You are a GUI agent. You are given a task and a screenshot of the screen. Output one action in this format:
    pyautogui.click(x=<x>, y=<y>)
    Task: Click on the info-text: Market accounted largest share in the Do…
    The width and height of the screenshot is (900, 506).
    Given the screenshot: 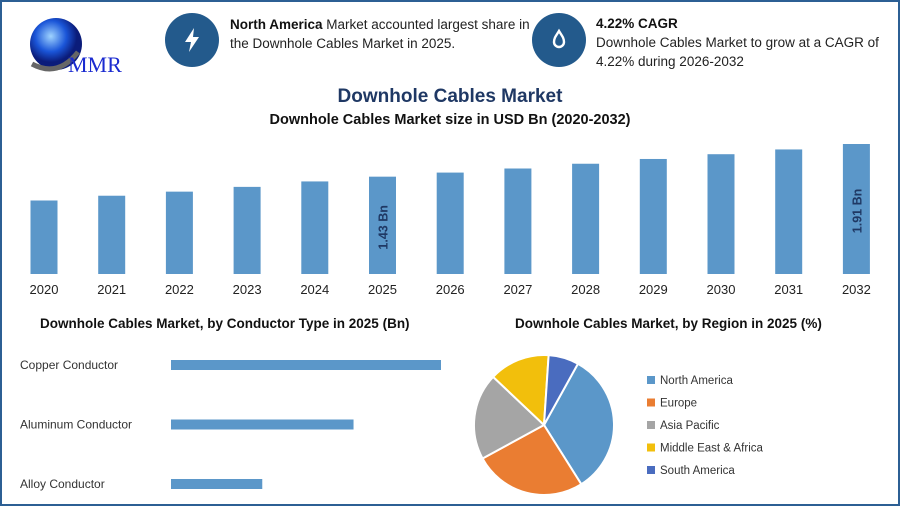 What is the action you would take?
    pyautogui.click(x=380, y=34)
    